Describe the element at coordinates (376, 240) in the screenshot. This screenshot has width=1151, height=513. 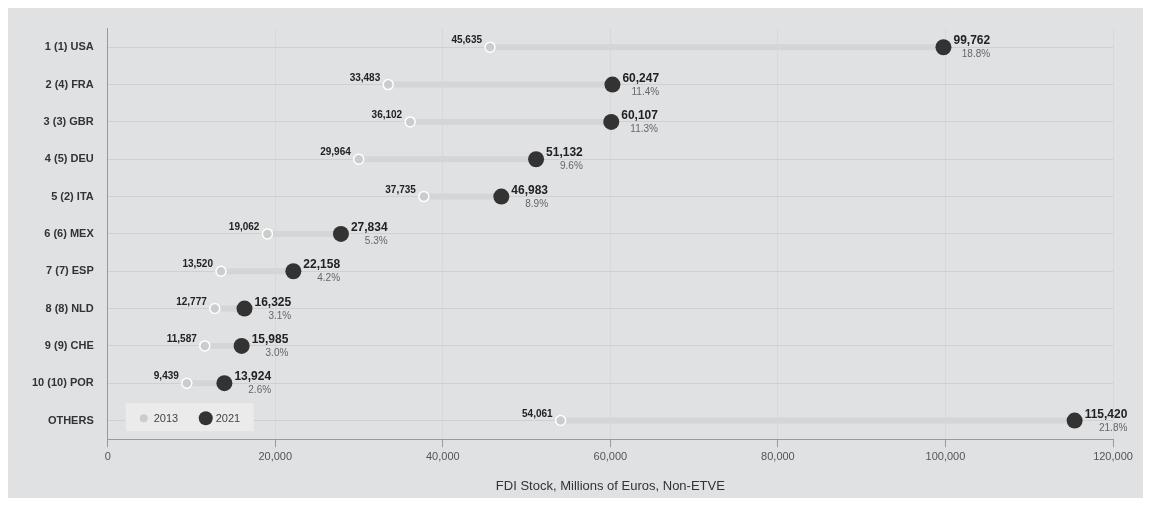
I see `annotation: 5.3%` at that location.